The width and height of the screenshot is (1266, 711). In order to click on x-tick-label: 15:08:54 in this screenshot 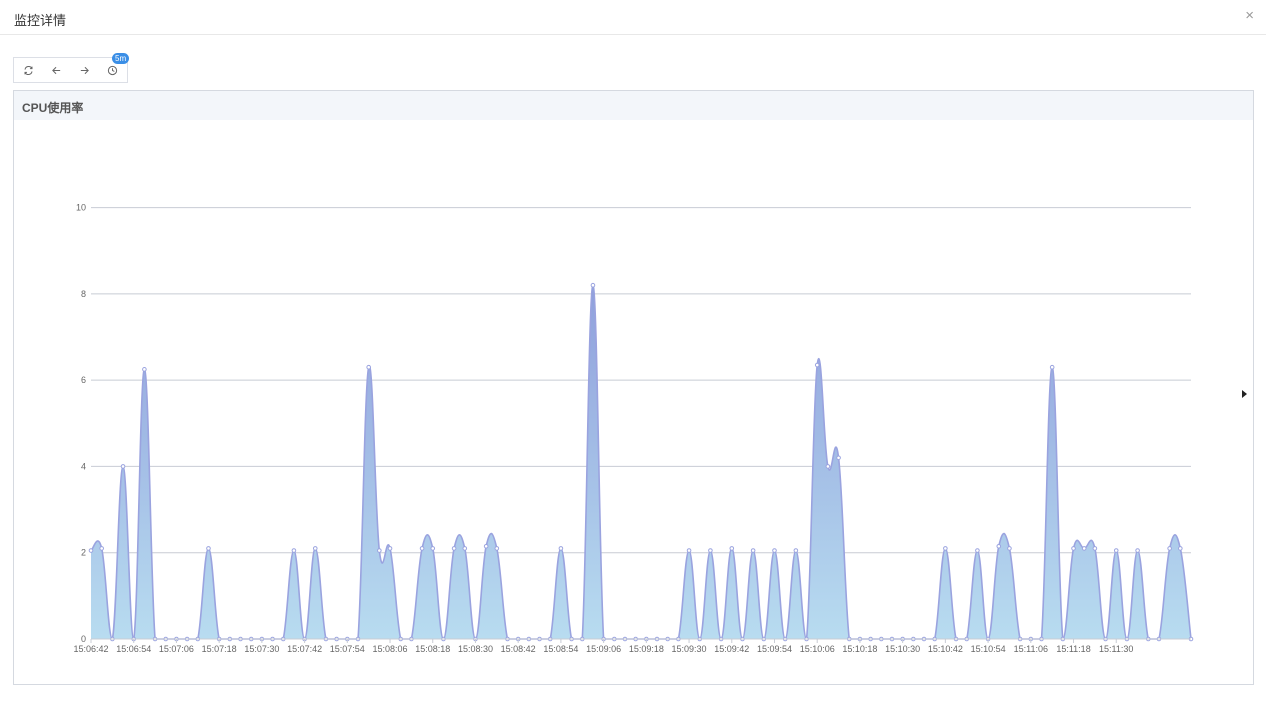, I will do `click(560, 649)`.